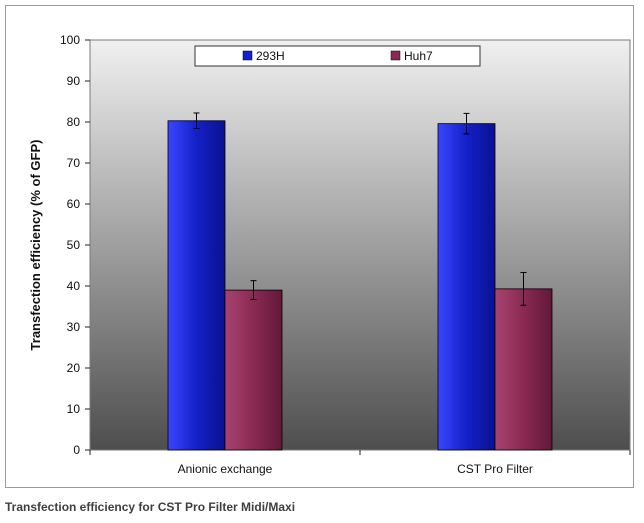 The image size is (644, 523). I want to click on y-tick-label: 30, so click(74, 327).